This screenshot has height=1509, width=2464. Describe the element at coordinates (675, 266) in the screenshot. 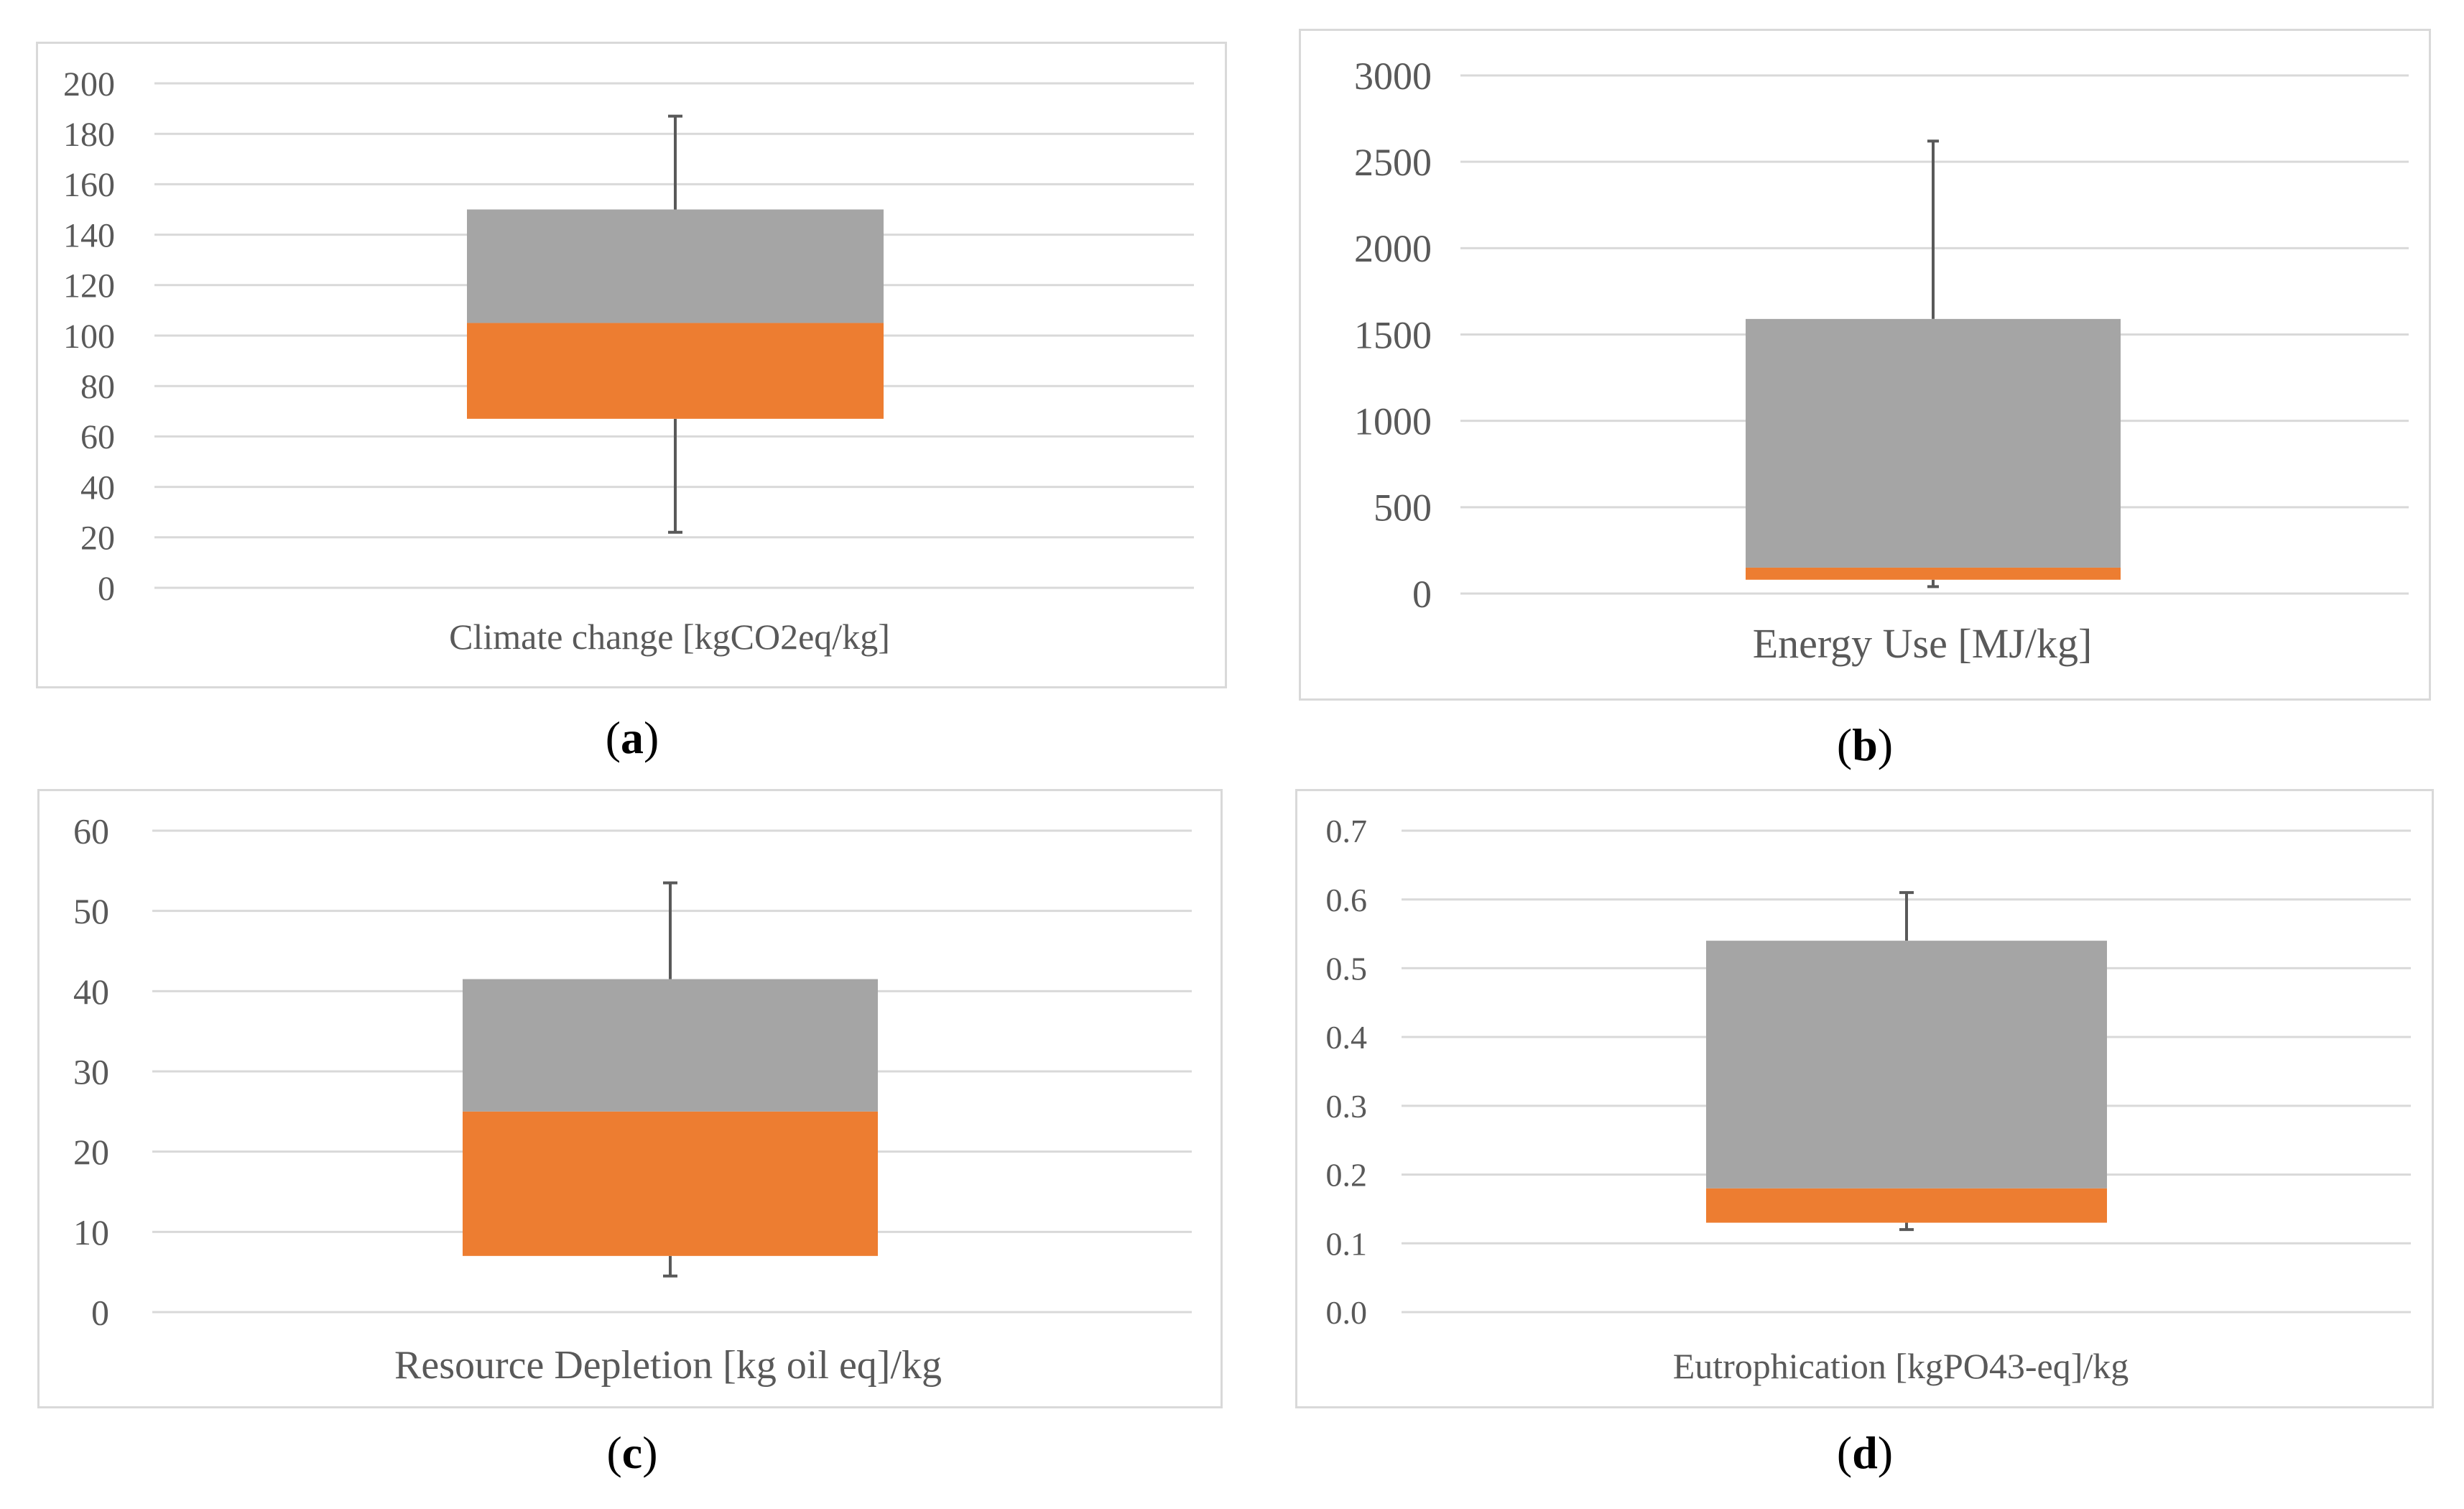

I see `chart-a-box-upper` at that location.